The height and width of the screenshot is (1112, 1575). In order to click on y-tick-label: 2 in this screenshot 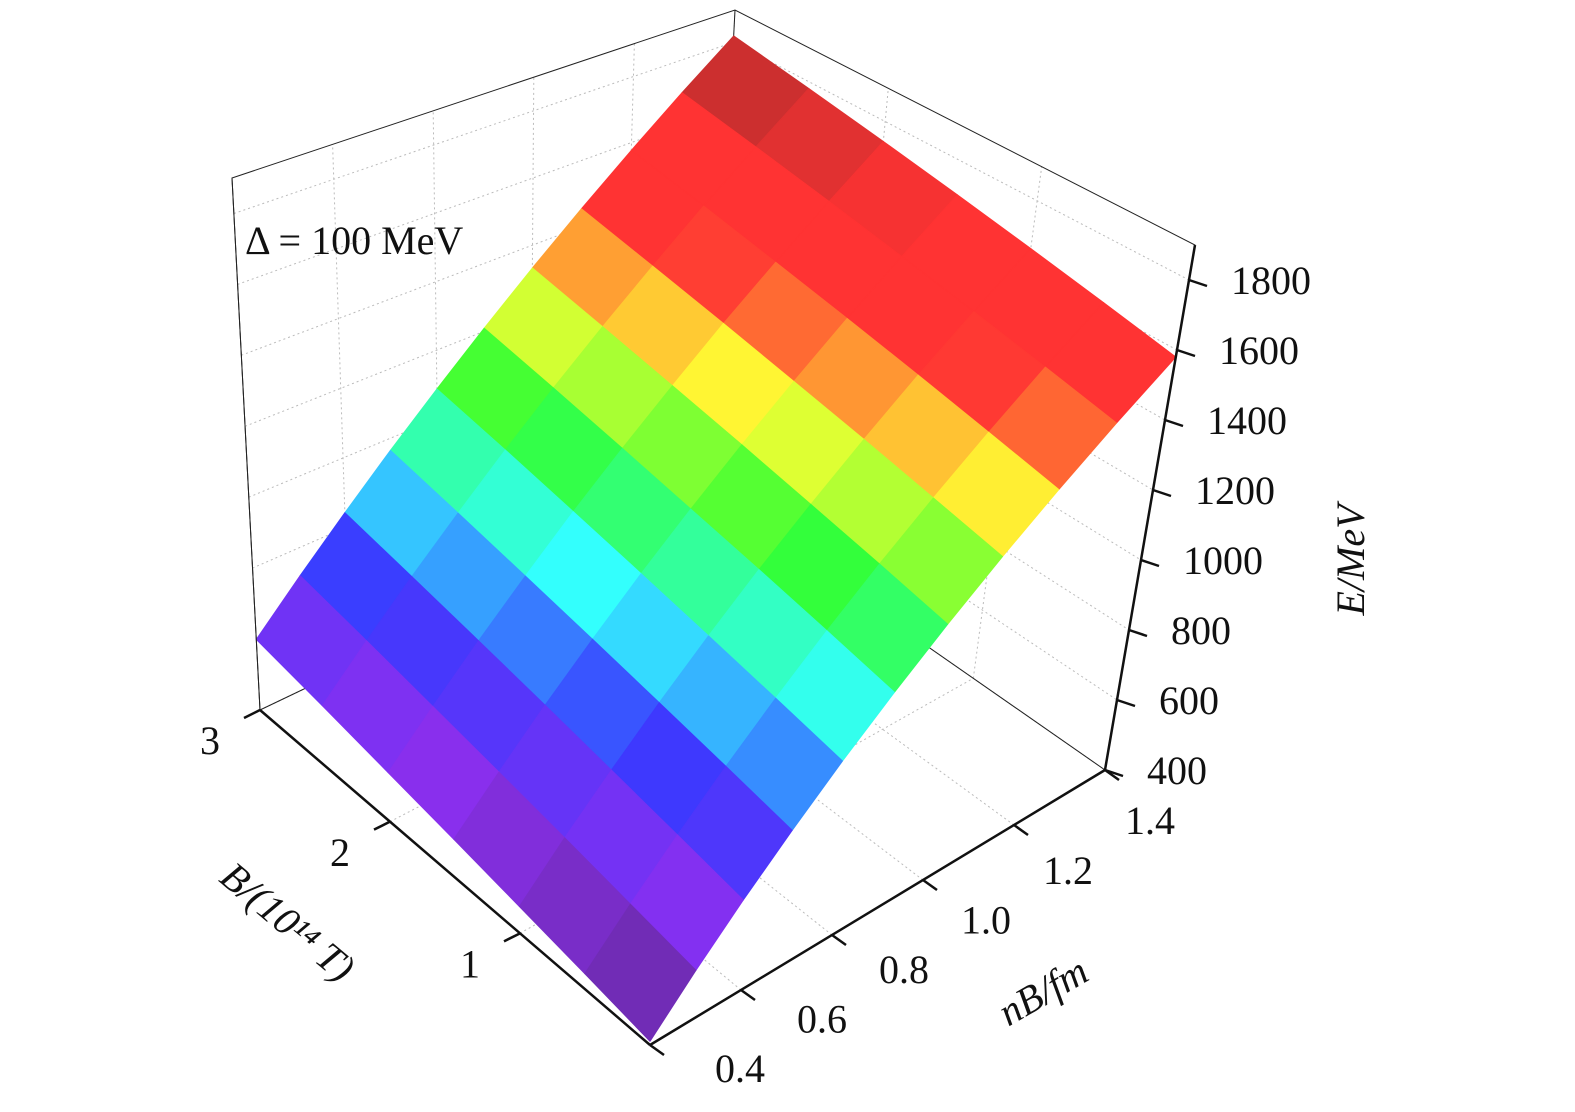, I will do `click(340, 852)`.